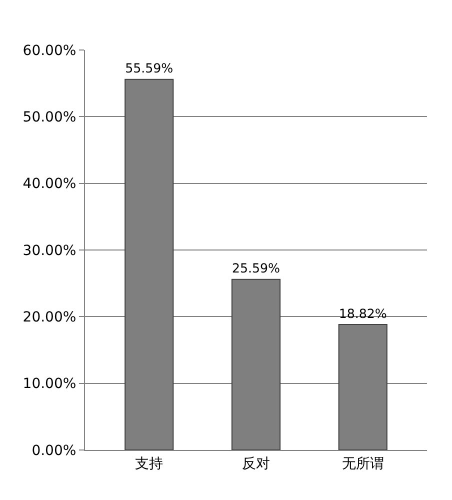 Image resolution: width=452 pixels, height=500 pixels. What do you see at coordinates (363, 464) in the screenshot?
I see `x-tick-label: 无所谓` at bounding box center [363, 464].